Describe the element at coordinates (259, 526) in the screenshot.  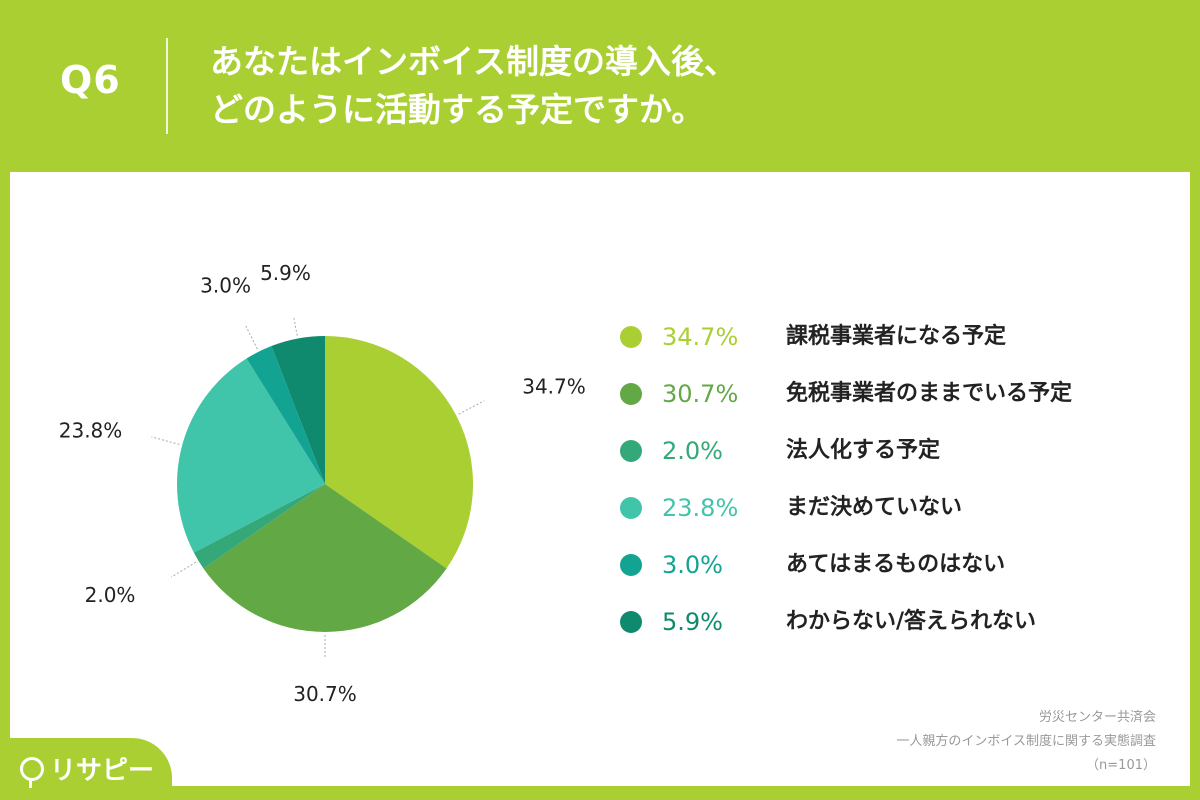
I see `pie-slice-incorporate` at that location.